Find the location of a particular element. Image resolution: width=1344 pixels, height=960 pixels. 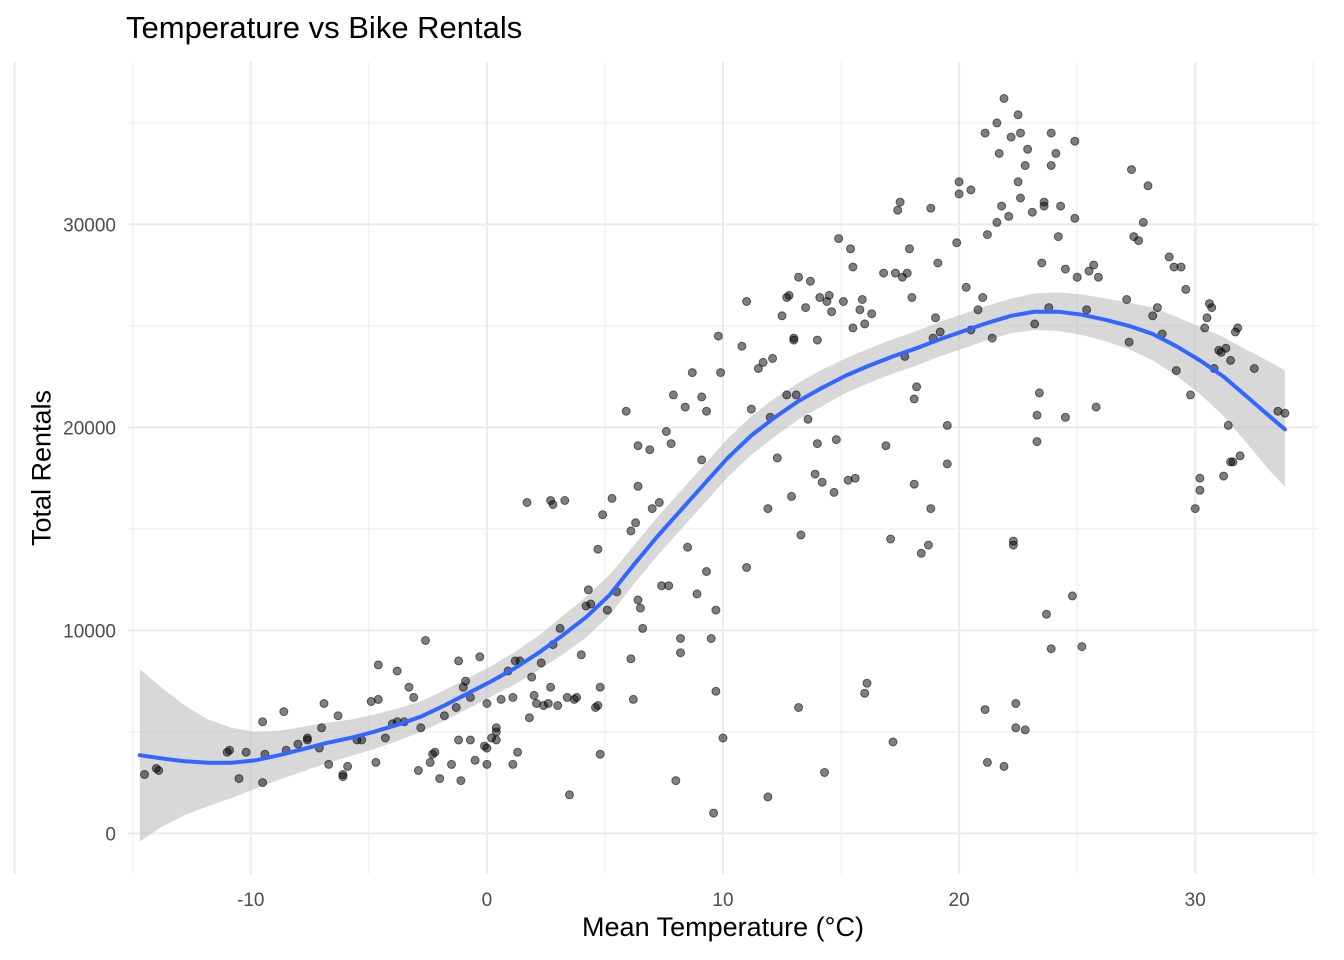

y-axis-title: Total Rentals is located at coordinates (41, 468).